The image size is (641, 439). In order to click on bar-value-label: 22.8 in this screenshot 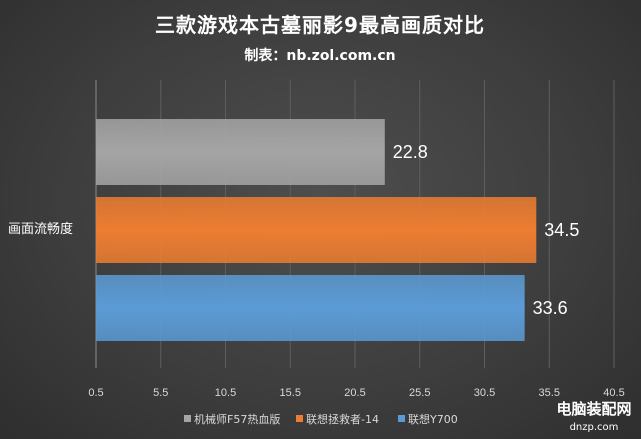, I will do `click(410, 152)`.